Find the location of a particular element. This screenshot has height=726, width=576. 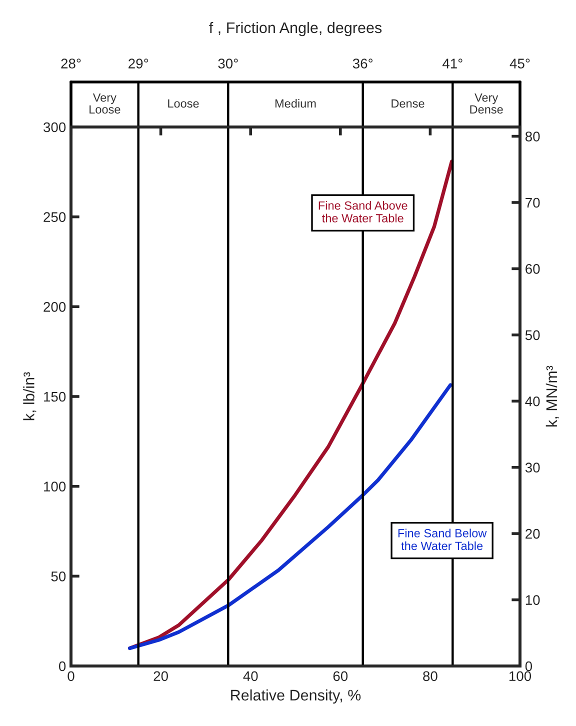

x-tick-label: 100 is located at coordinates (520, 676).